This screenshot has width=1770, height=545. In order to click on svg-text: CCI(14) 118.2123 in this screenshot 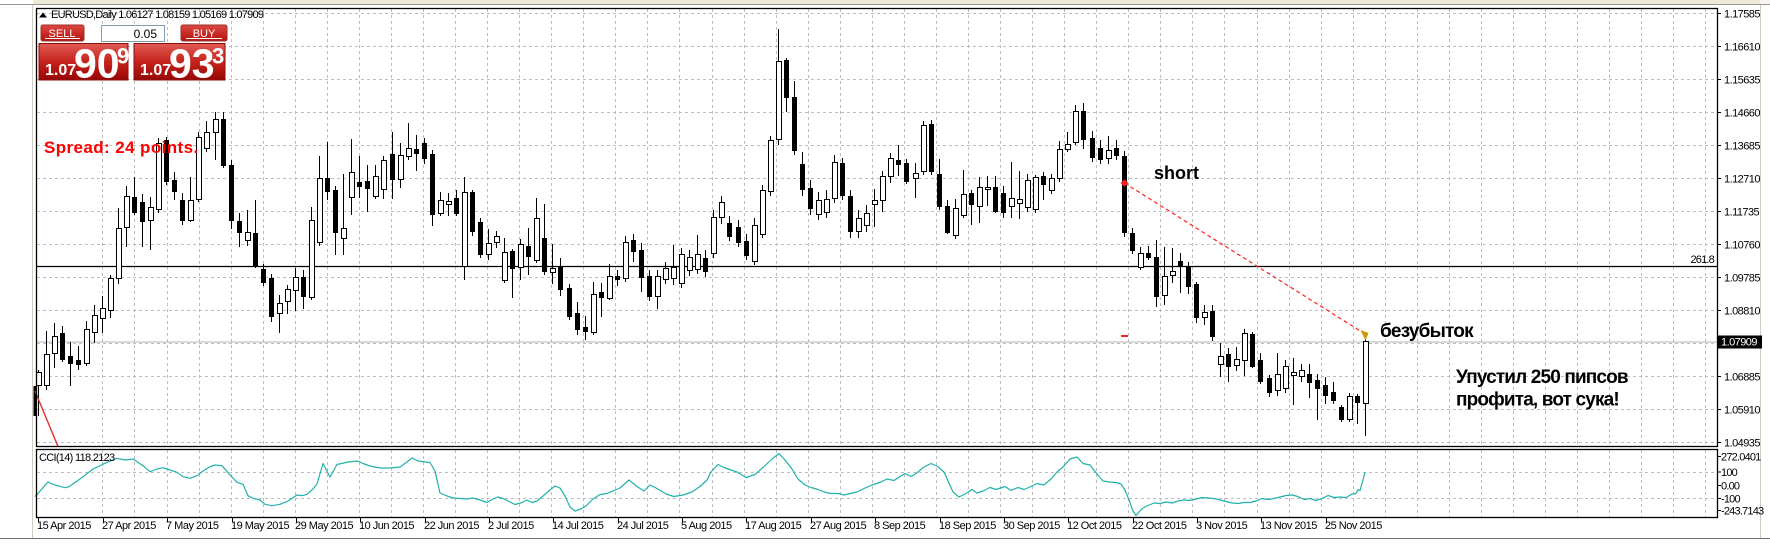, I will do `click(77, 458)`.